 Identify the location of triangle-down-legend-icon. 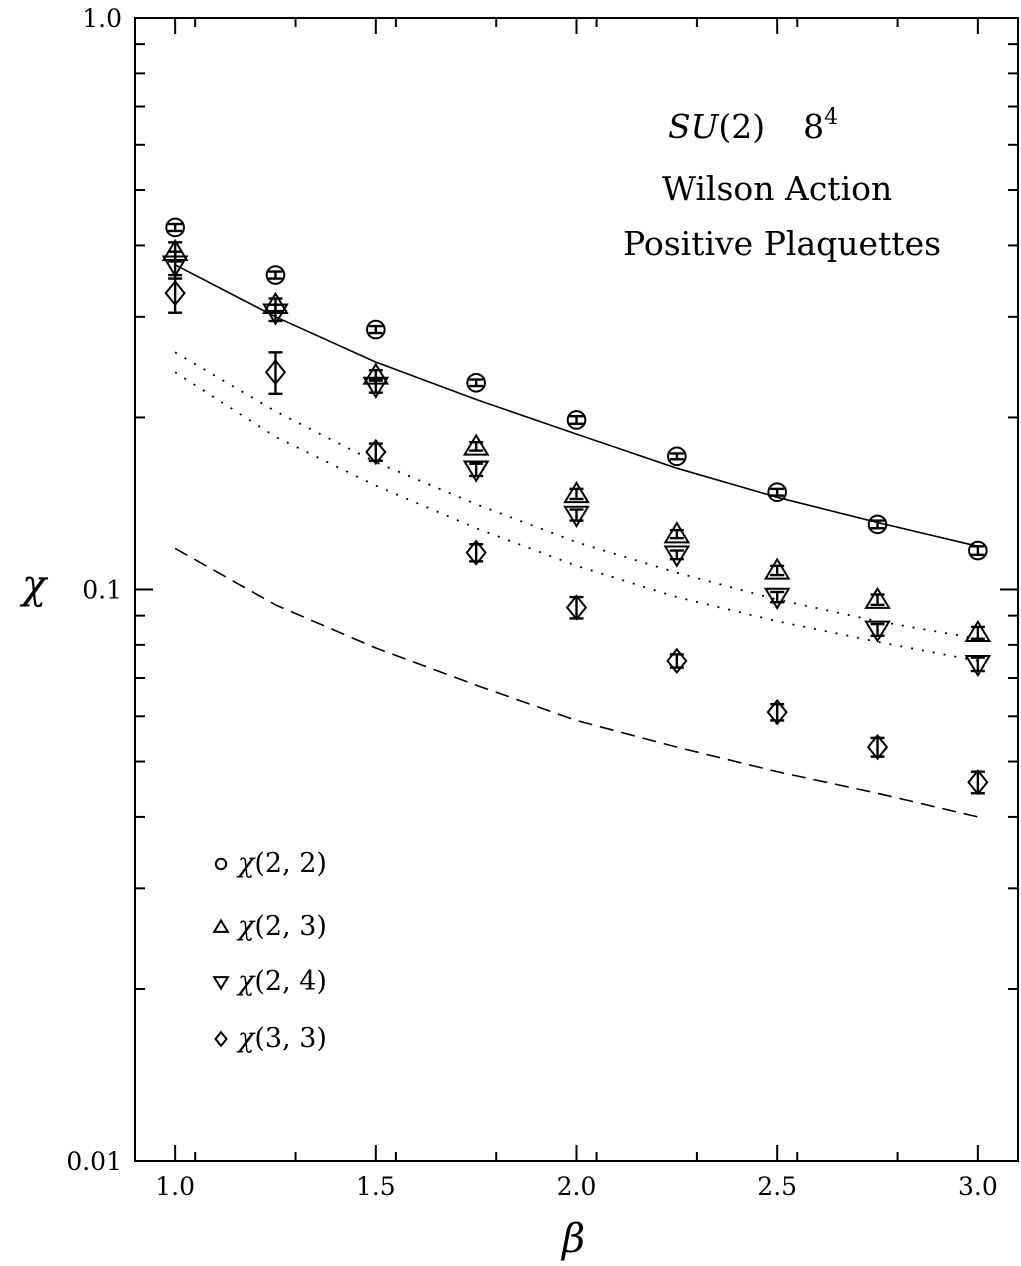
(221, 983).